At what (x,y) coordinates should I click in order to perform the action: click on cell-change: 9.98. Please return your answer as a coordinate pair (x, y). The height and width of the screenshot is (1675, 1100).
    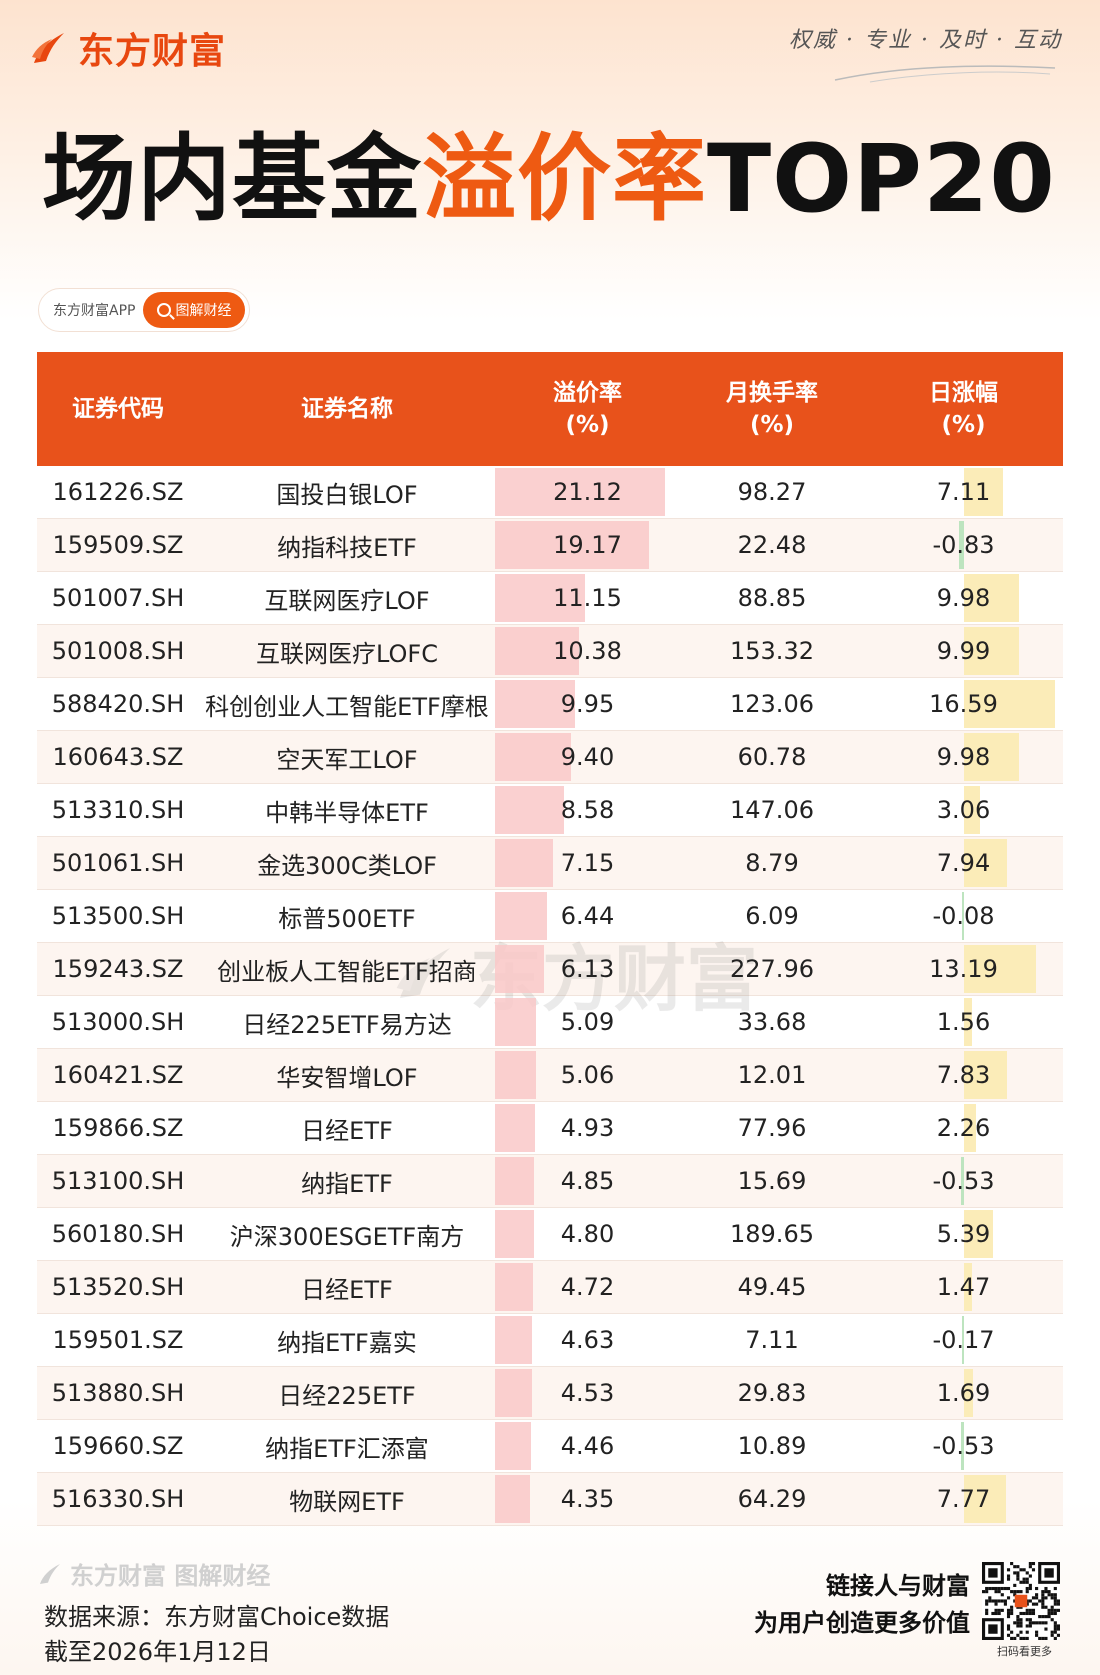
    Looking at the image, I should click on (963, 757).